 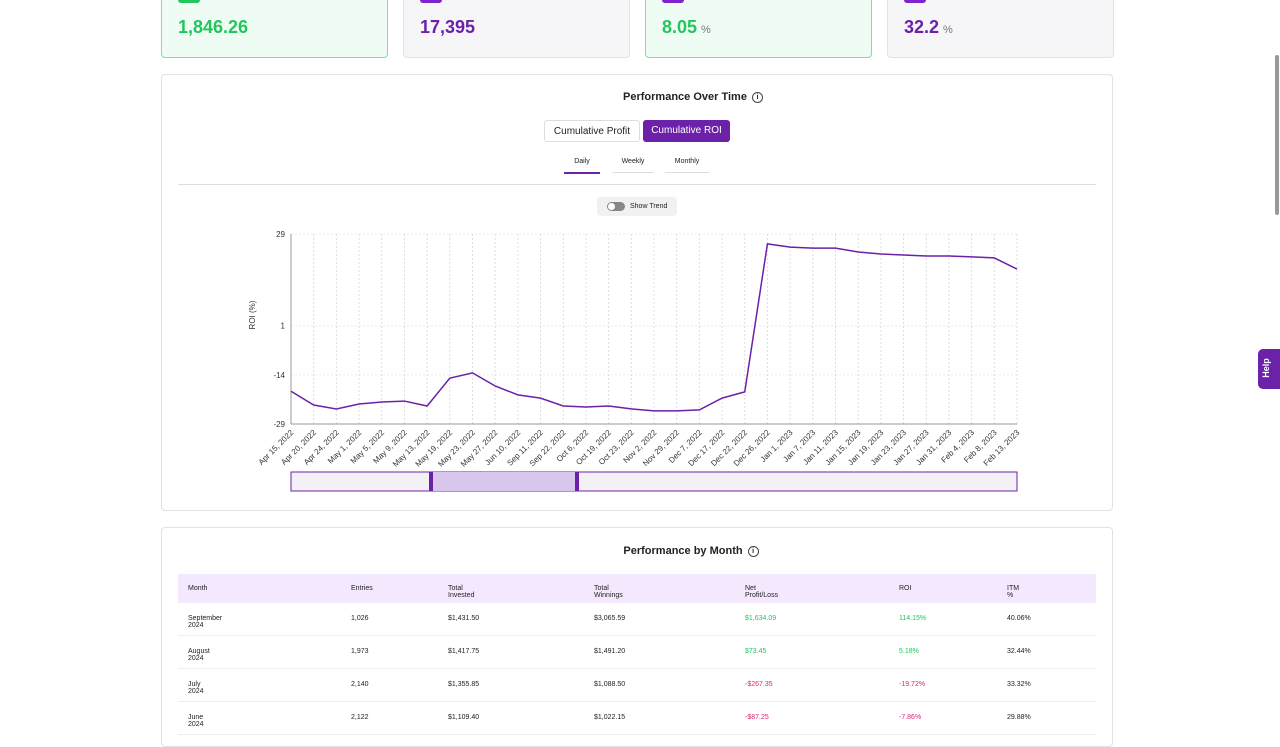 What do you see at coordinates (608, 592) in the screenshot?
I see `column-header: Total Winnings` at bounding box center [608, 592].